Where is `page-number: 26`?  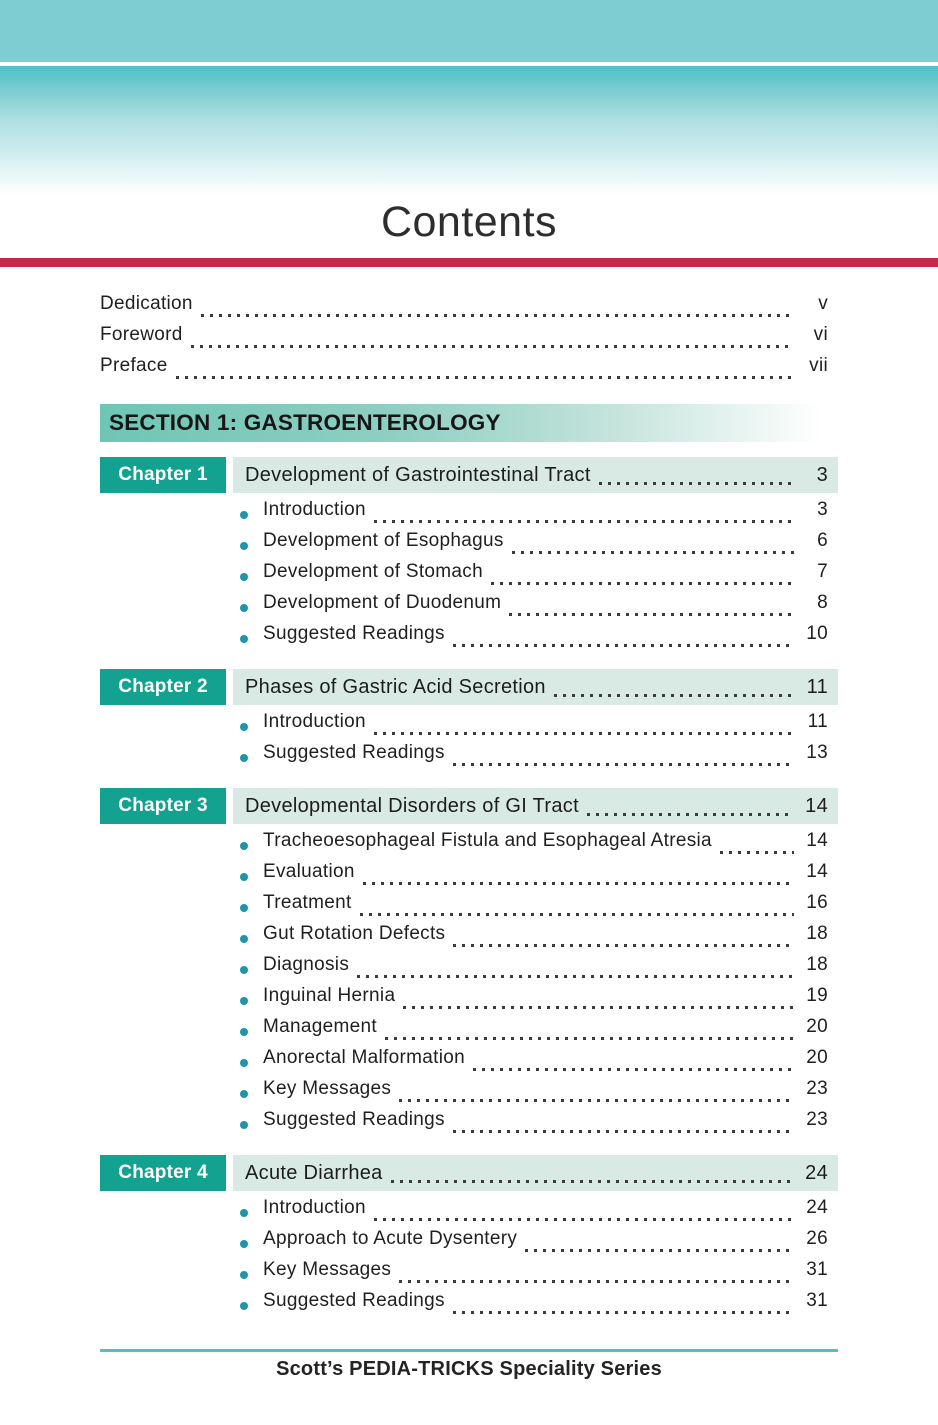 page-number: 26 is located at coordinates (817, 1238).